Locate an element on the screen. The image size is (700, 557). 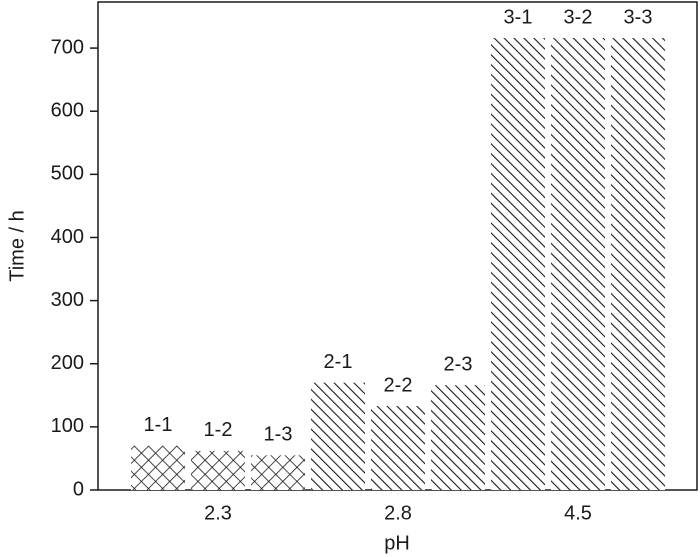
bar-label: 2-1 is located at coordinates (338, 362).